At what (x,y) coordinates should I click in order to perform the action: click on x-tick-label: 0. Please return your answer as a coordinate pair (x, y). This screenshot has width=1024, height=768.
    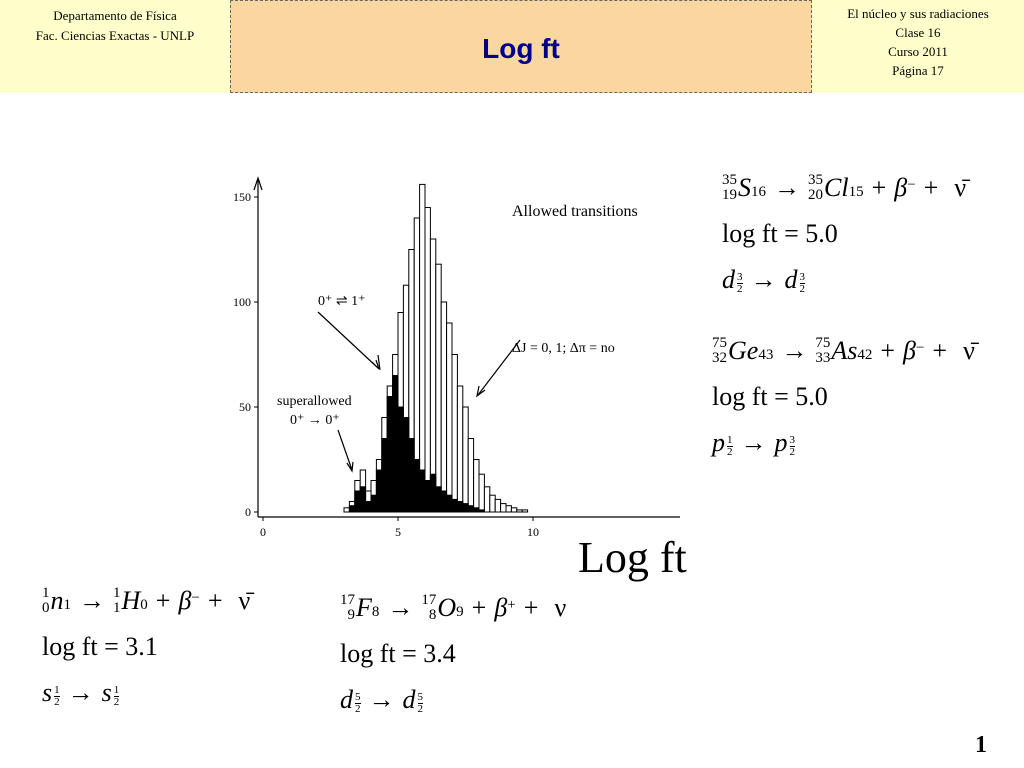
    Looking at the image, I should click on (263, 532).